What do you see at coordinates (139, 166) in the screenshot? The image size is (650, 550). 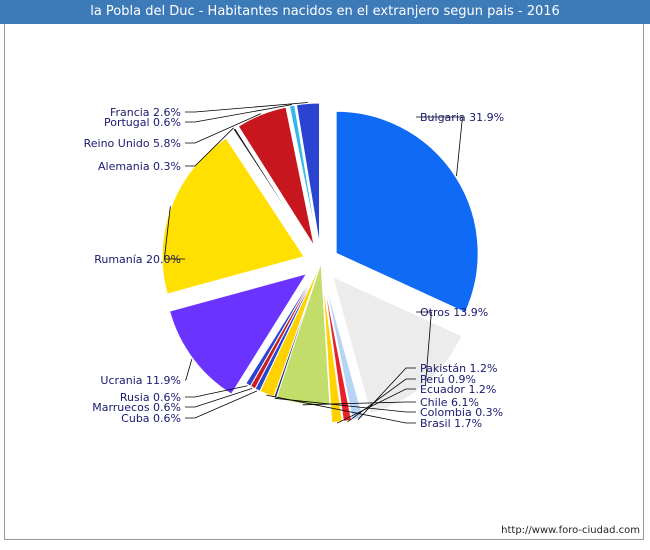 I see `slice-label: Alemania 0.3%` at bounding box center [139, 166].